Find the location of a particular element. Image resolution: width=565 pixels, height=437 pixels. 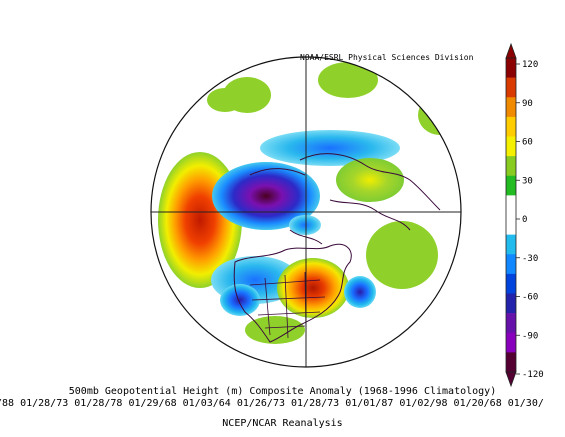

colorbar-tick-label: -120 is located at coordinates (533, 375).